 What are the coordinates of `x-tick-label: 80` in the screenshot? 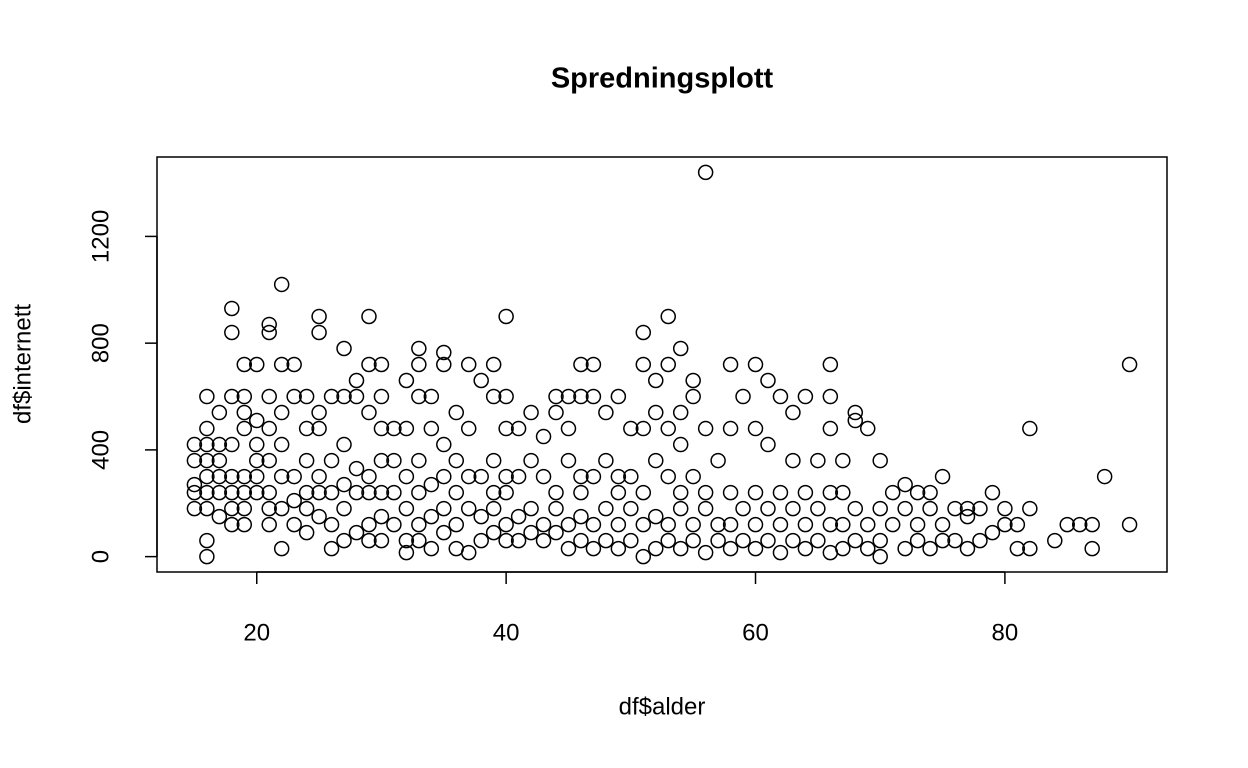 It's located at (1005, 632).